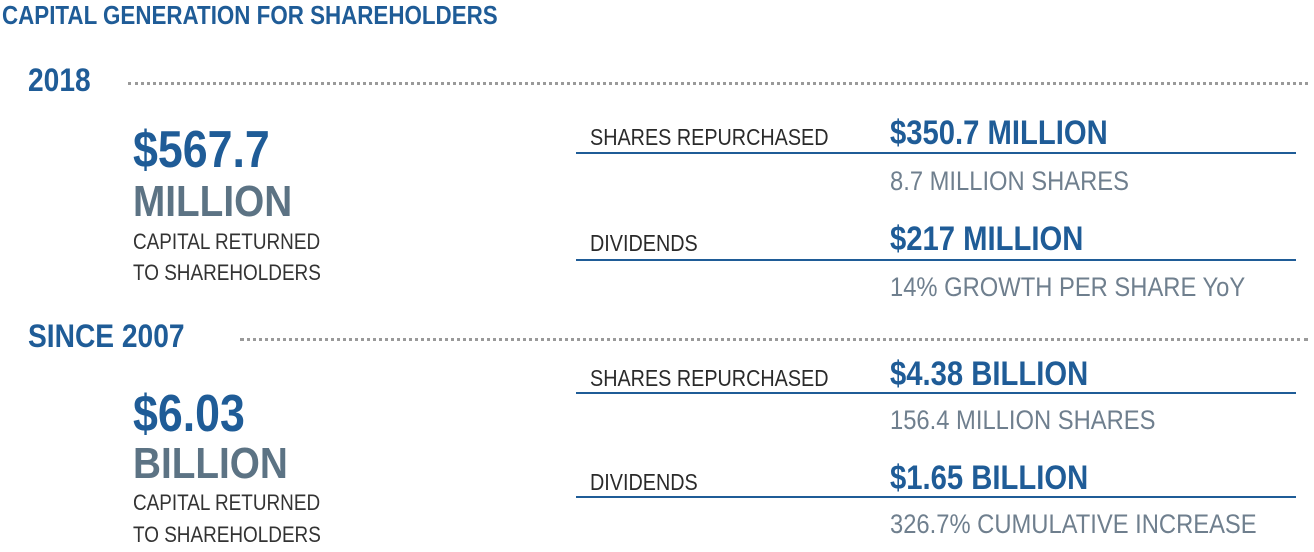  Describe the element at coordinates (227, 502) in the screenshot. I see `caption-line1-since-2007: CAPITAL RETURNED` at that location.